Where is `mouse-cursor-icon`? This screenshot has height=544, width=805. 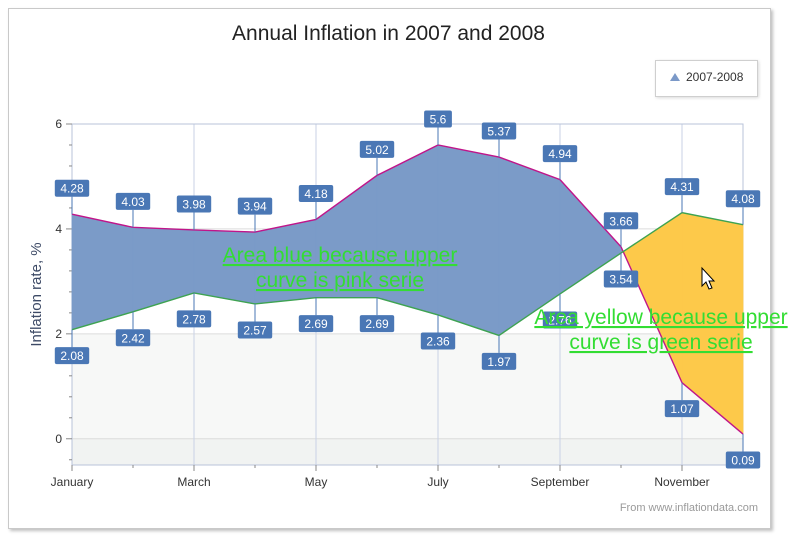 mouse-cursor-icon is located at coordinates (708, 278).